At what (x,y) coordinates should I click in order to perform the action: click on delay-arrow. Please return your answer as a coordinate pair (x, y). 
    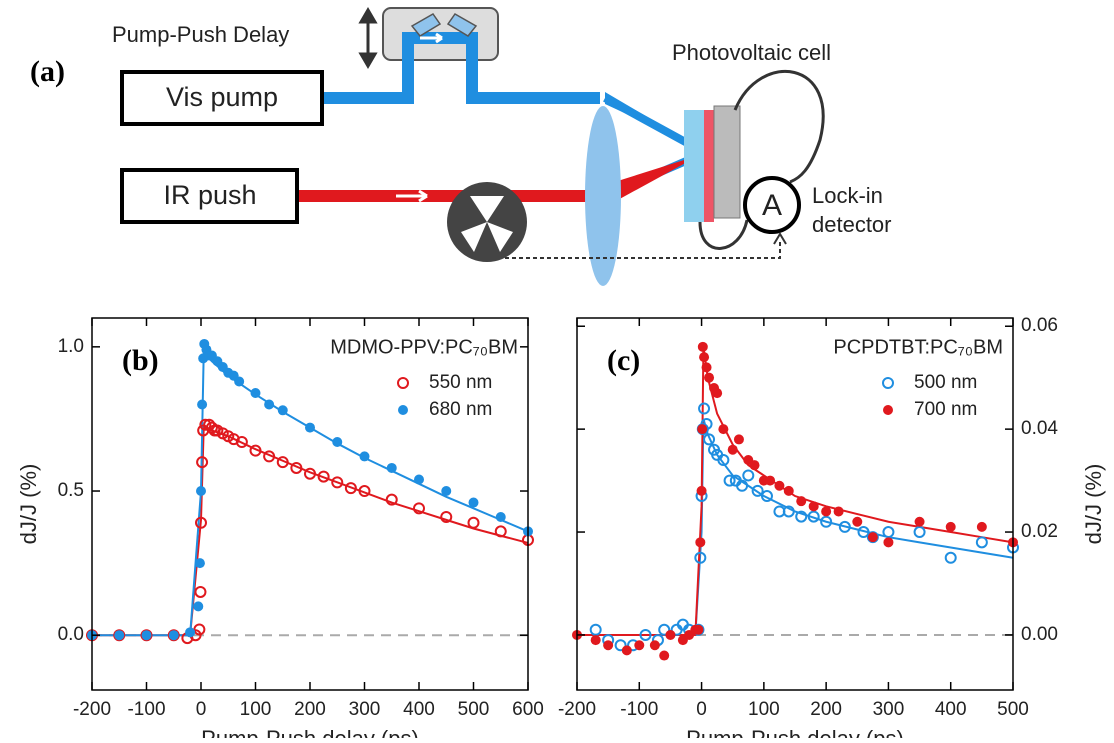
    Looking at the image, I should click on (368, 38).